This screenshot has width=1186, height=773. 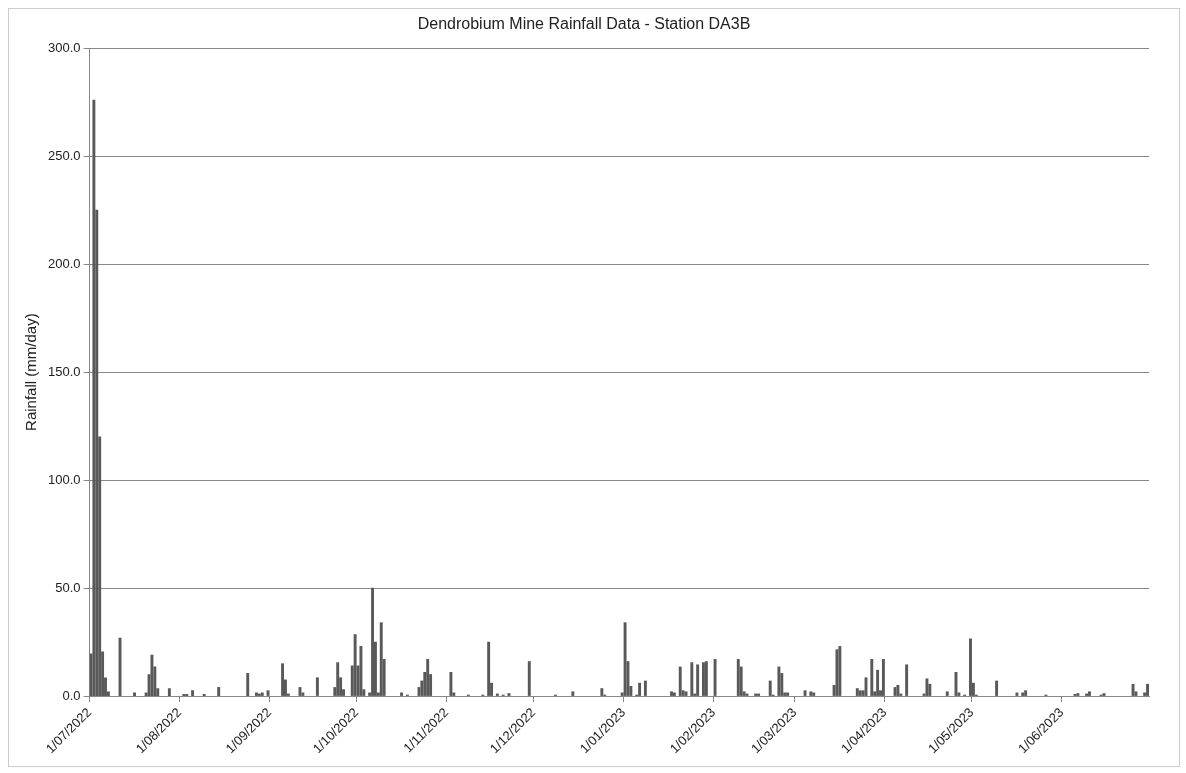 I want to click on y-axis-title: Rainfall (mm/day), so click(x=31, y=372).